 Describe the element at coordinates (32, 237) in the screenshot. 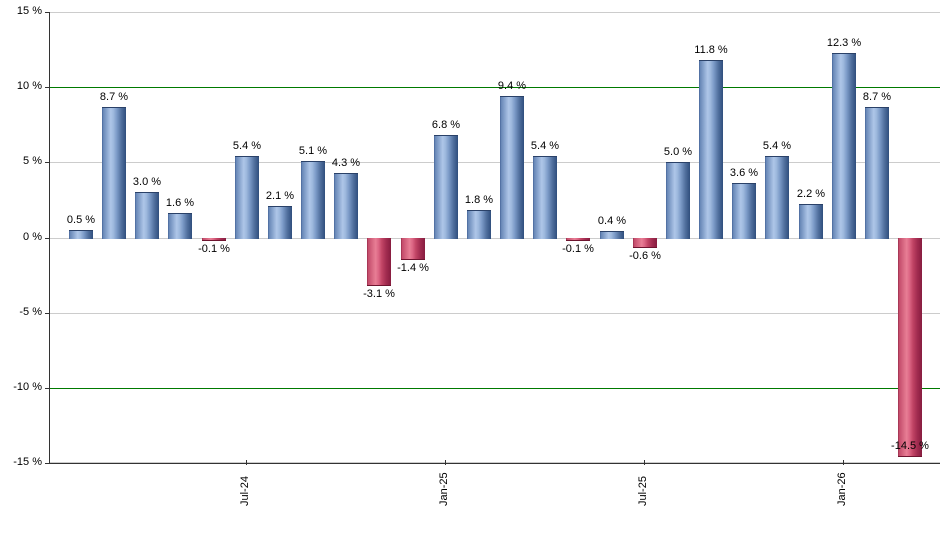

I see `y-tick-label-0: 0 %` at that location.